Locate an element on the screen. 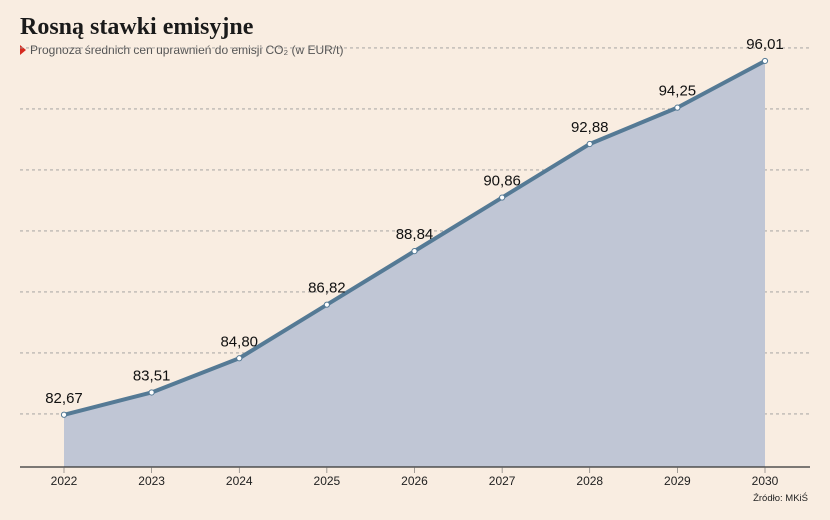 The image size is (830, 520). chart-title: Rosną stawki emisyjne is located at coordinates (137, 27).